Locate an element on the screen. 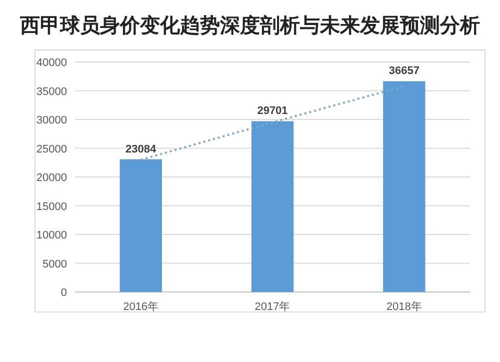 The height and width of the screenshot is (362, 500). y-tick-label: 30000 is located at coordinates (51, 120).